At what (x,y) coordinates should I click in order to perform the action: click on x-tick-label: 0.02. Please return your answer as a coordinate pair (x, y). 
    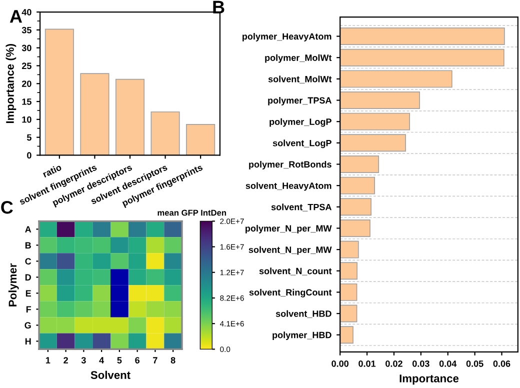
    Looking at the image, I should click on (394, 363).